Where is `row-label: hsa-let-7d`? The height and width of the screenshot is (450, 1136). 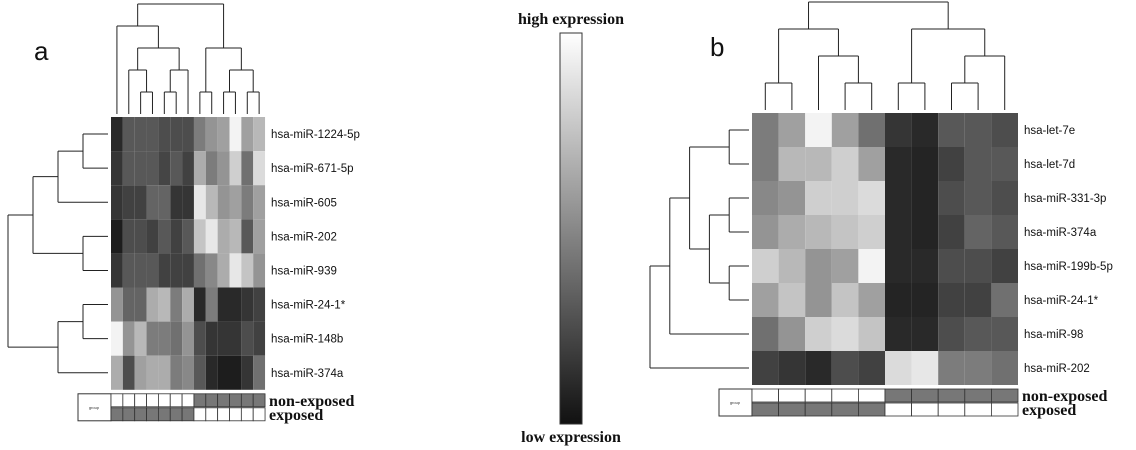
row-label: hsa-let-7d is located at coordinates (1049, 165).